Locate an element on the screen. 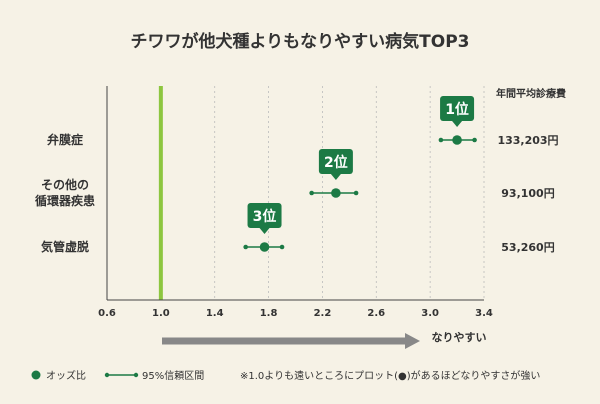  data-row: 弁膜症 1位 133,203円 is located at coordinates (303, 121).